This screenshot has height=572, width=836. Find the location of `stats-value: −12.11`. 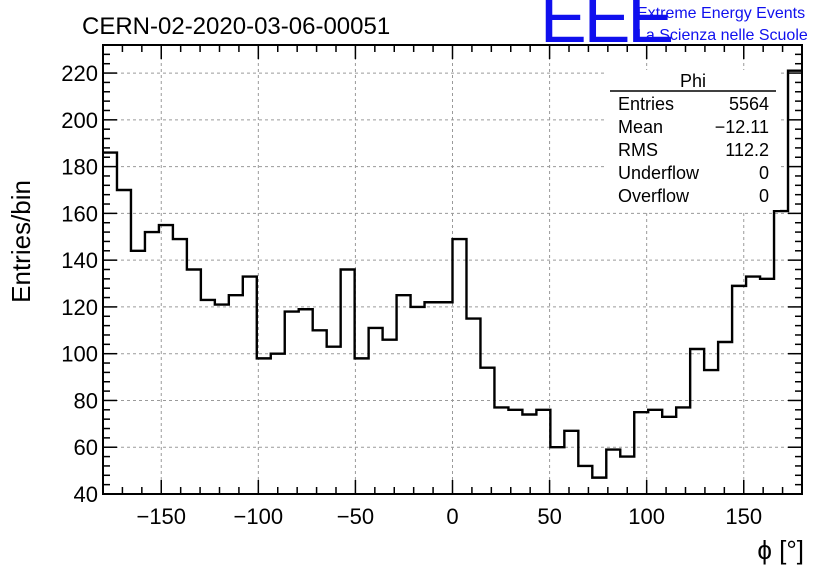

stats-value: −12.11 is located at coordinates (742, 127).